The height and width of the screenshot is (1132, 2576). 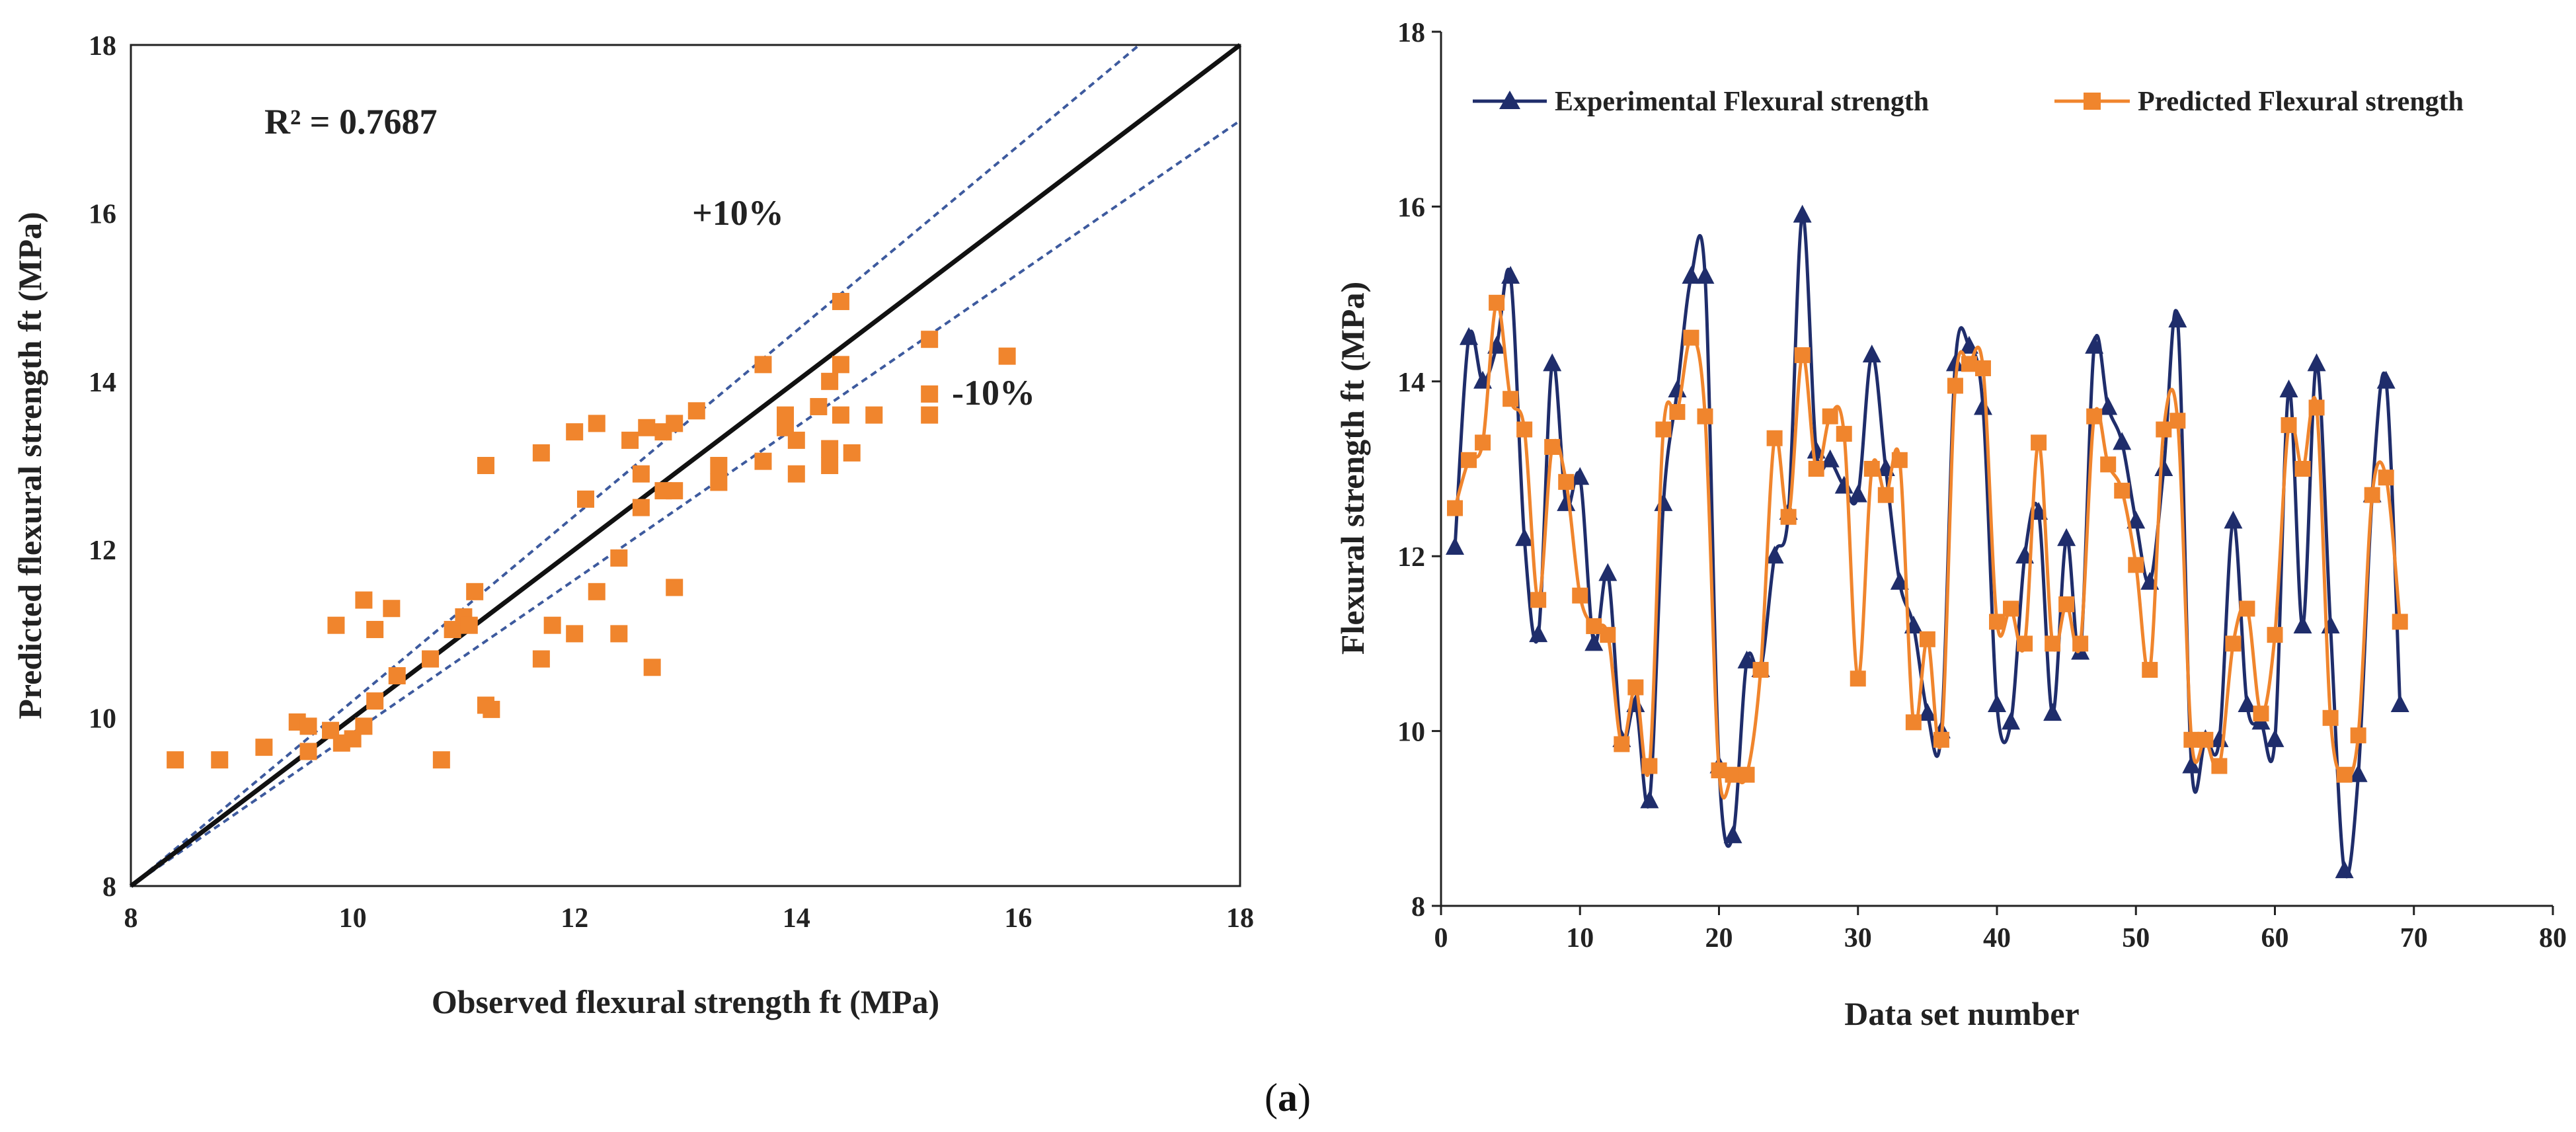 What do you see at coordinates (2301, 102) in the screenshot?
I see `legend-predicted-label: Predicted Flexural strength` at bounding box center [2301, 102].